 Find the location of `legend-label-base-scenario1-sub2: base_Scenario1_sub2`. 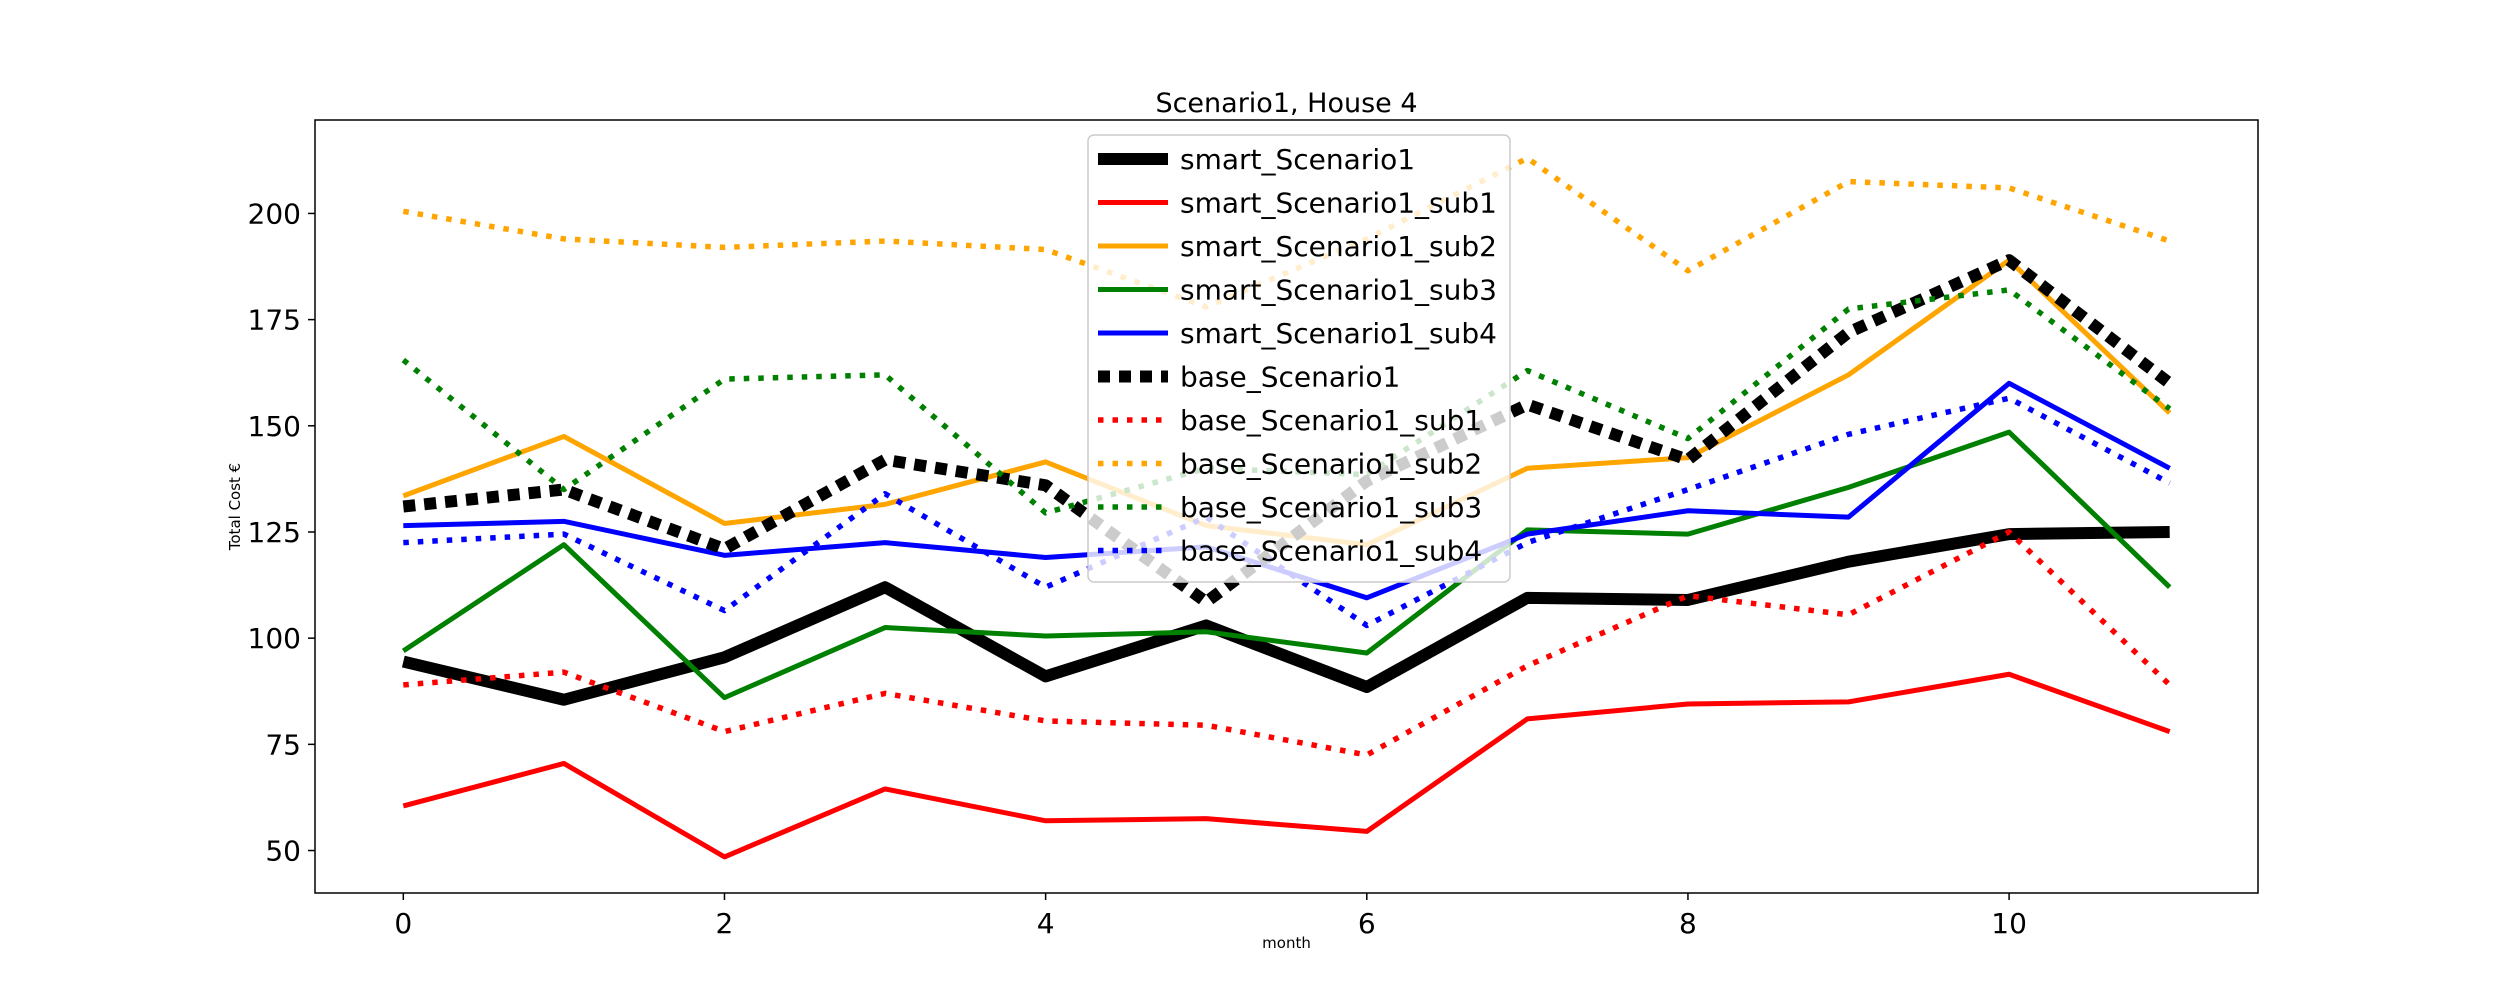

legend-label-base-scenario1-sub2: base_Scenario1_sub2 is located at coordinates (1331, 464).